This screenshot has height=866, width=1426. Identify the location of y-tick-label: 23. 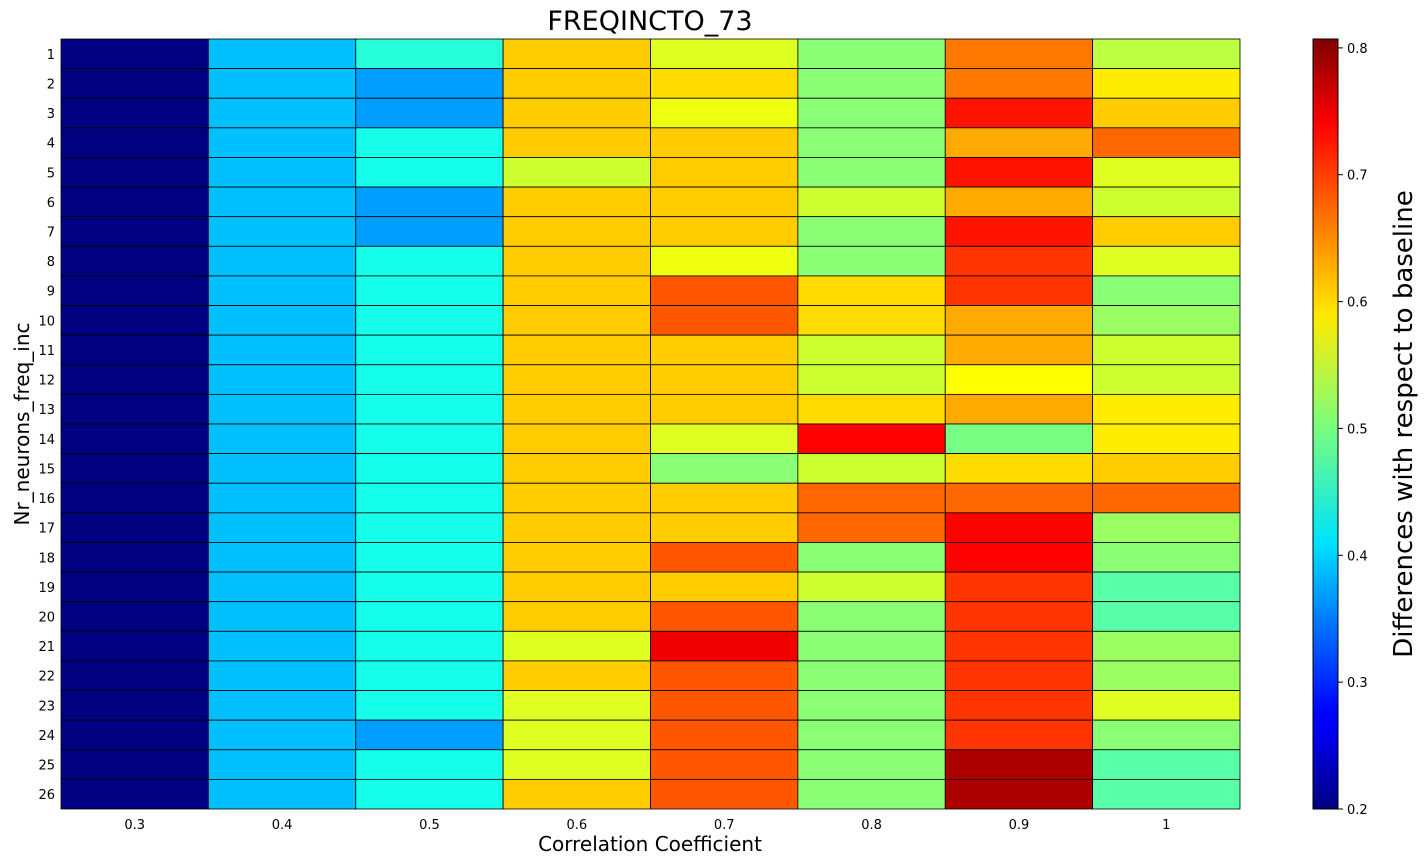
(46, 706).